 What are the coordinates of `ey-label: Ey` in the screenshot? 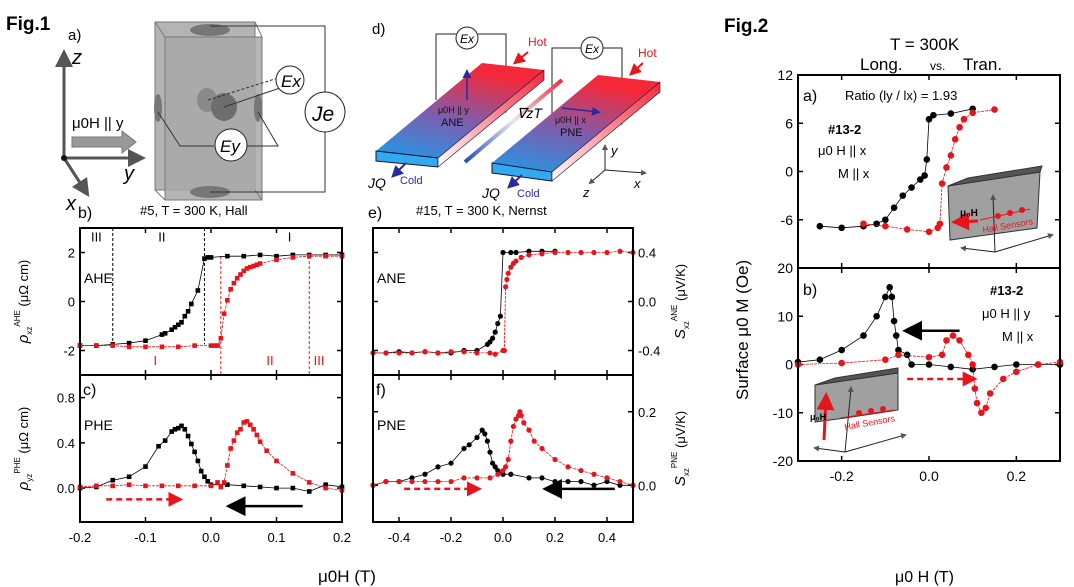 It's located at (230, 146).